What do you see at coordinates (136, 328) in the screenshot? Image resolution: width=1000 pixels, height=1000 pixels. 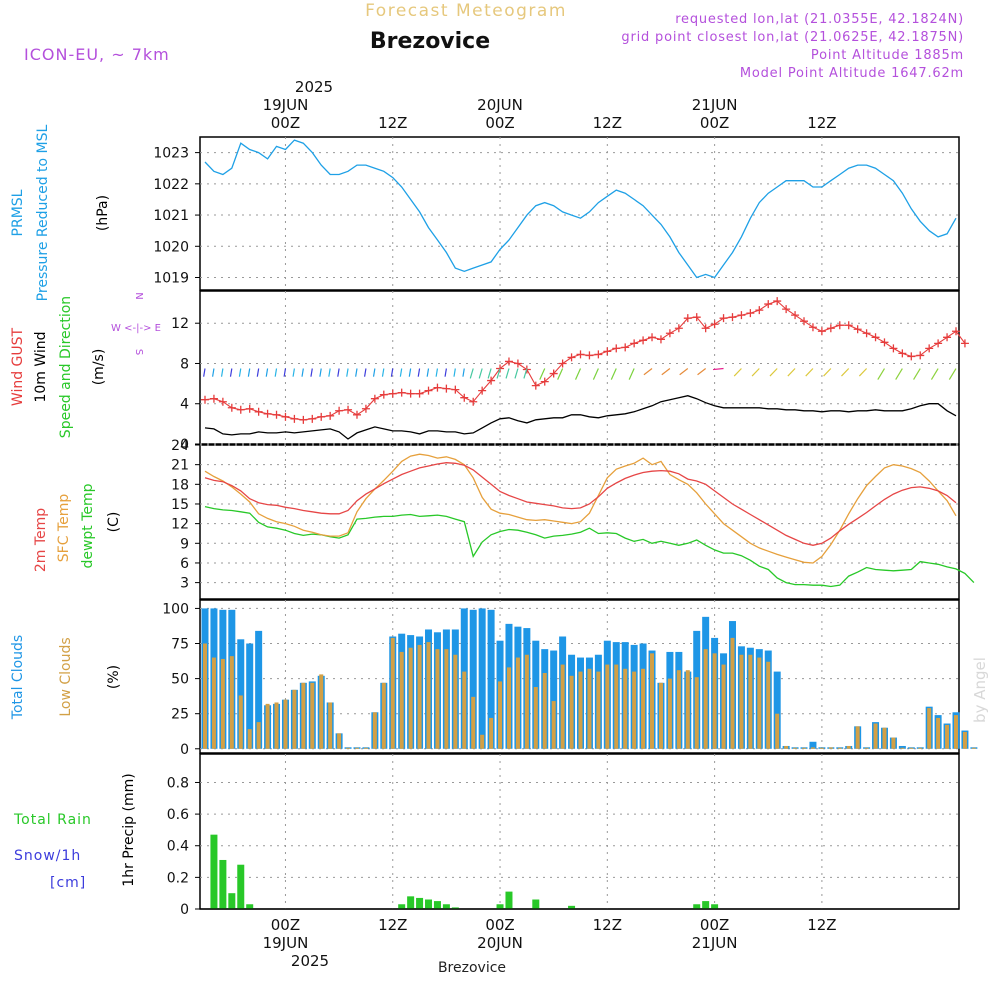 I see `compass-west-east: W <-|-> E` at bounding box center [136, 328].